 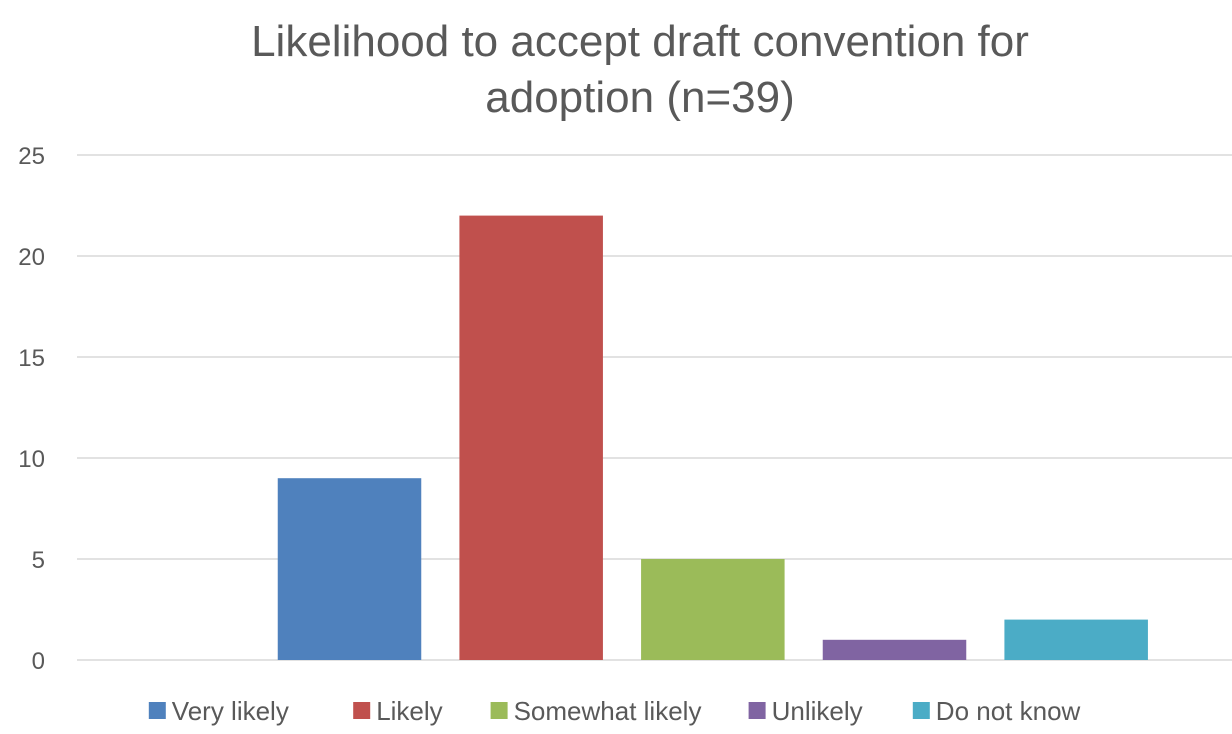 I want to click on y-tick-label: 5, so click(x=38, y=560).